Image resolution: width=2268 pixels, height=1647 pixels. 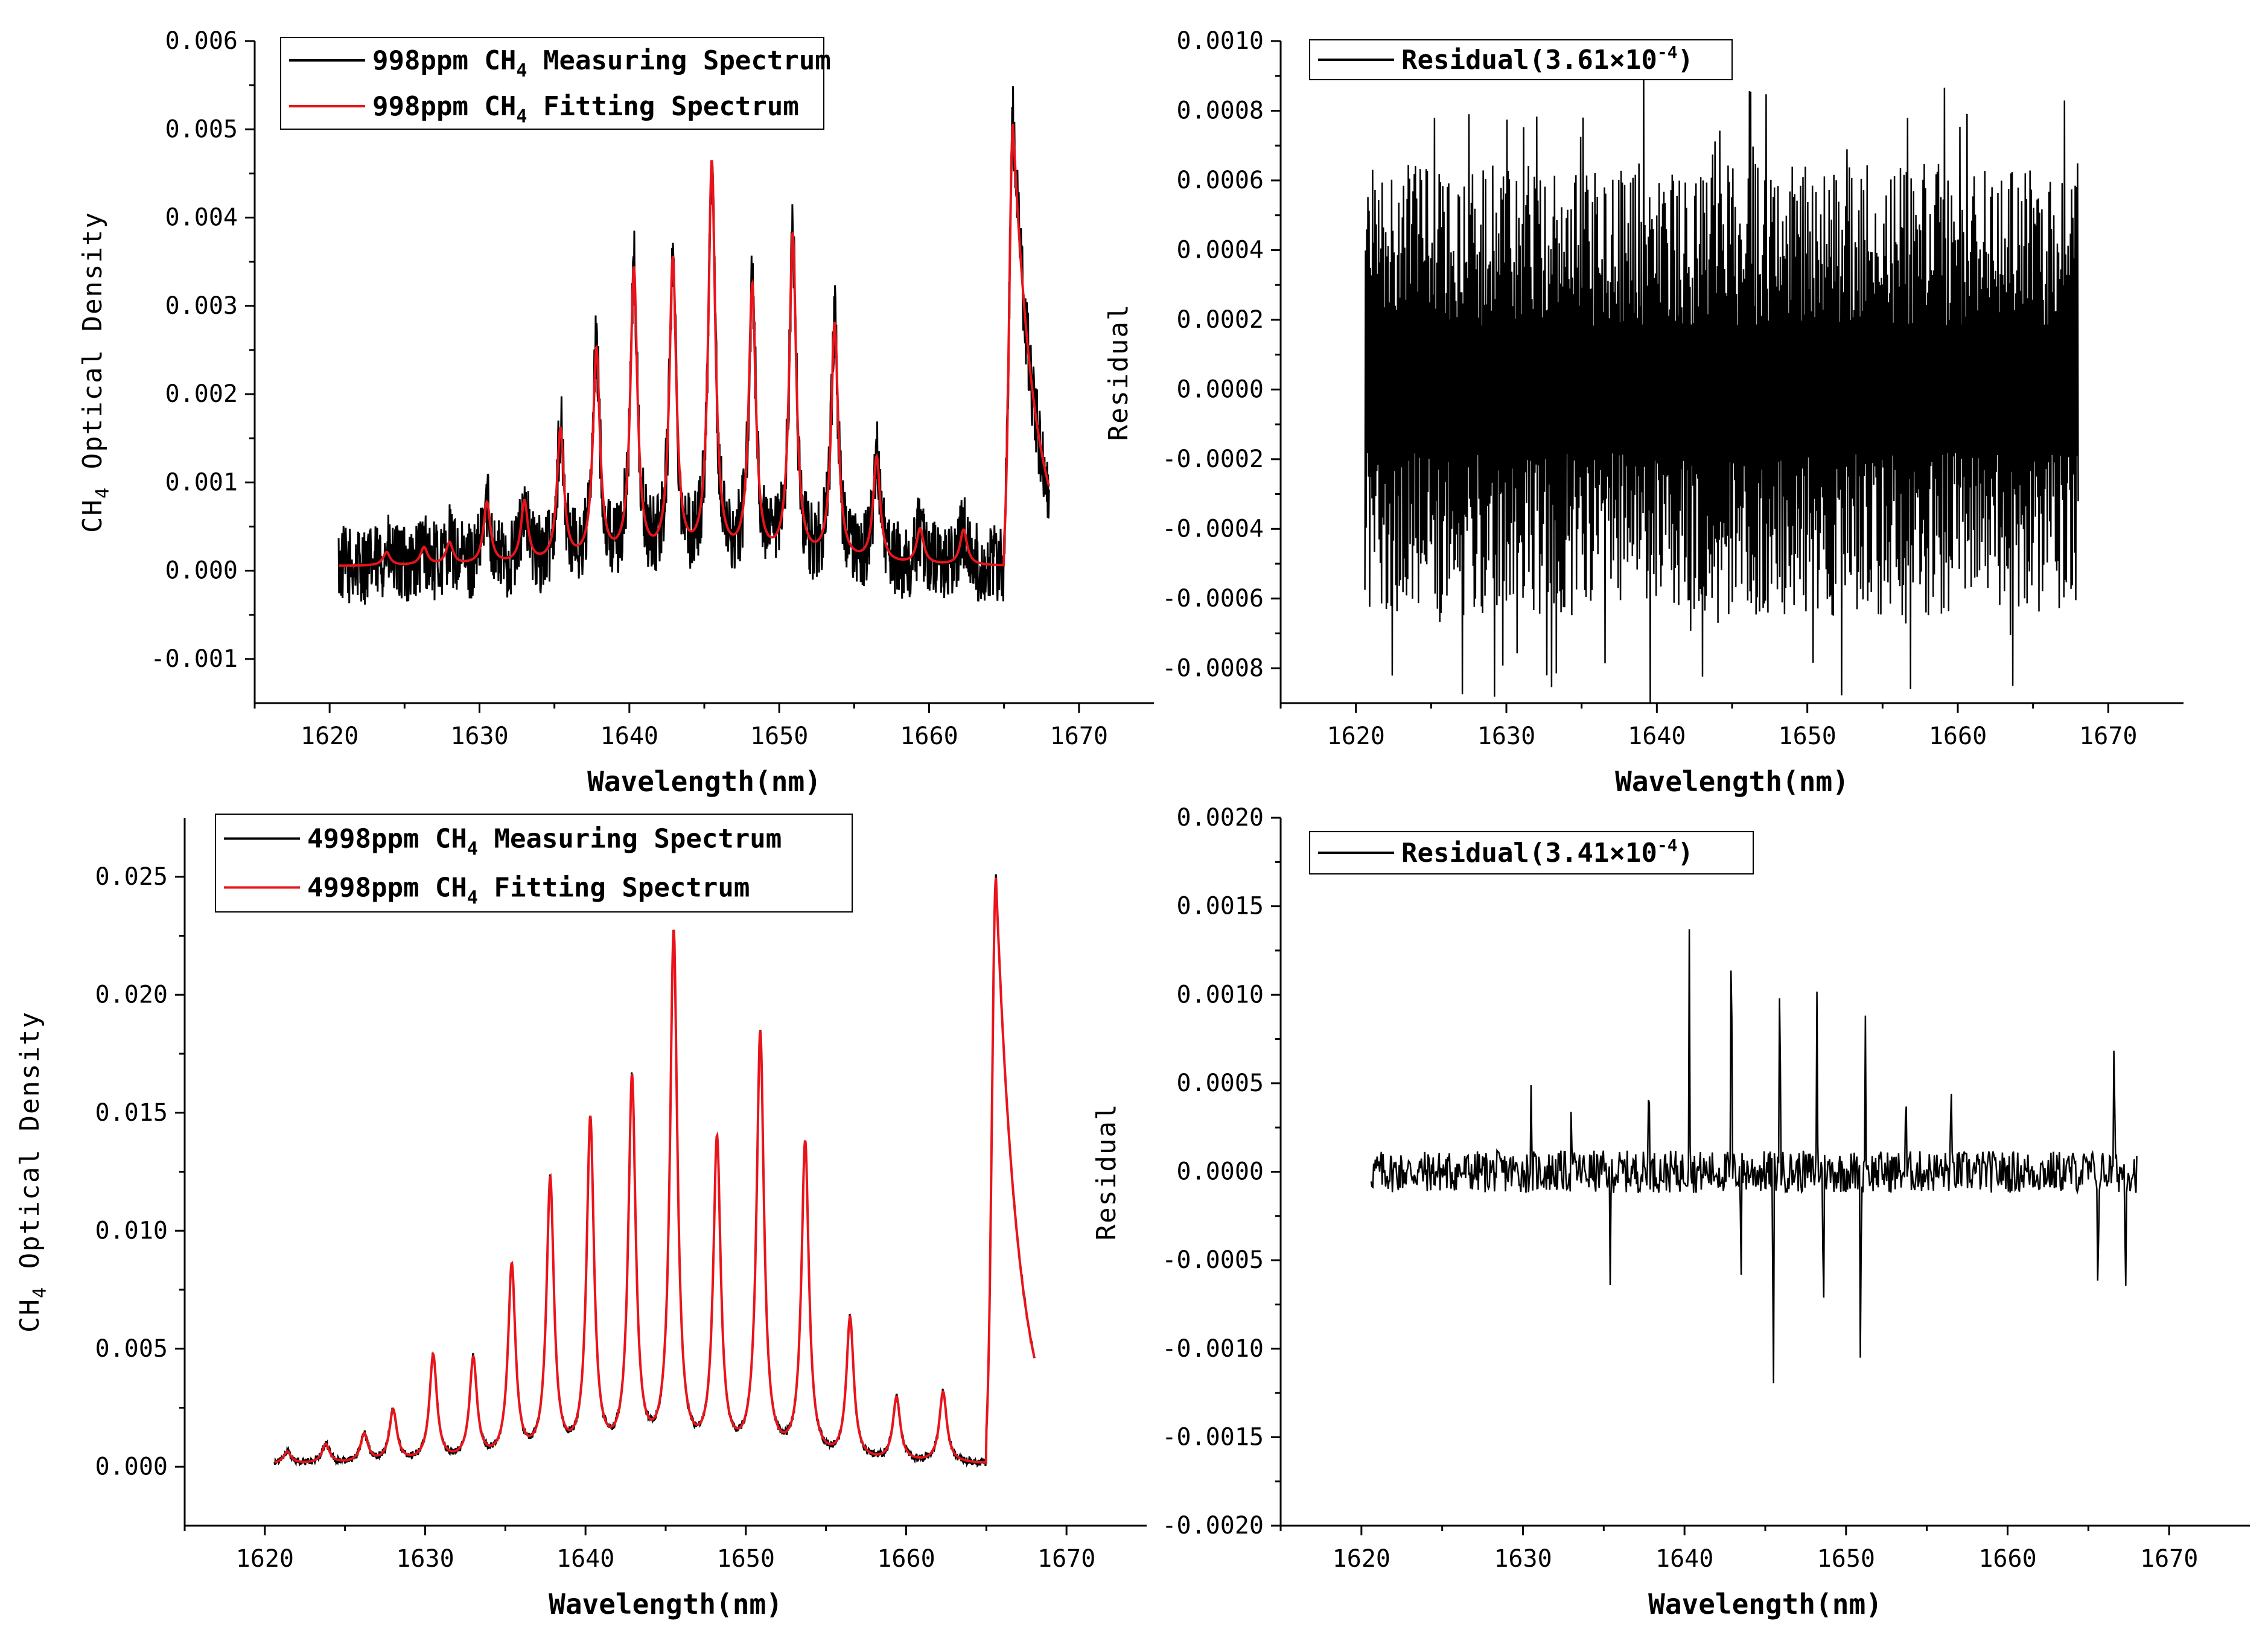 What do you see at coordinates (1220, 110) in the screenshot?
I see `y-tick-label: 0.0008` at bounding box center [1220, 110].